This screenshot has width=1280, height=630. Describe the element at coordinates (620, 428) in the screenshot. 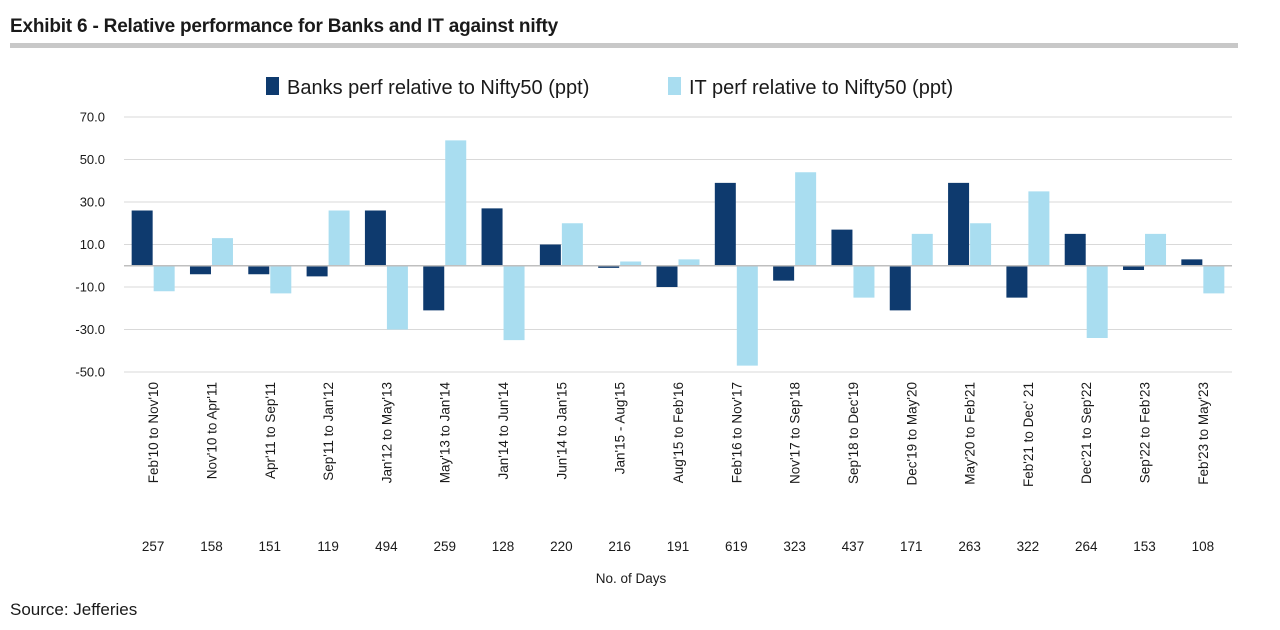

I see `category-label: Jan'15 - Aug'15` at that location.